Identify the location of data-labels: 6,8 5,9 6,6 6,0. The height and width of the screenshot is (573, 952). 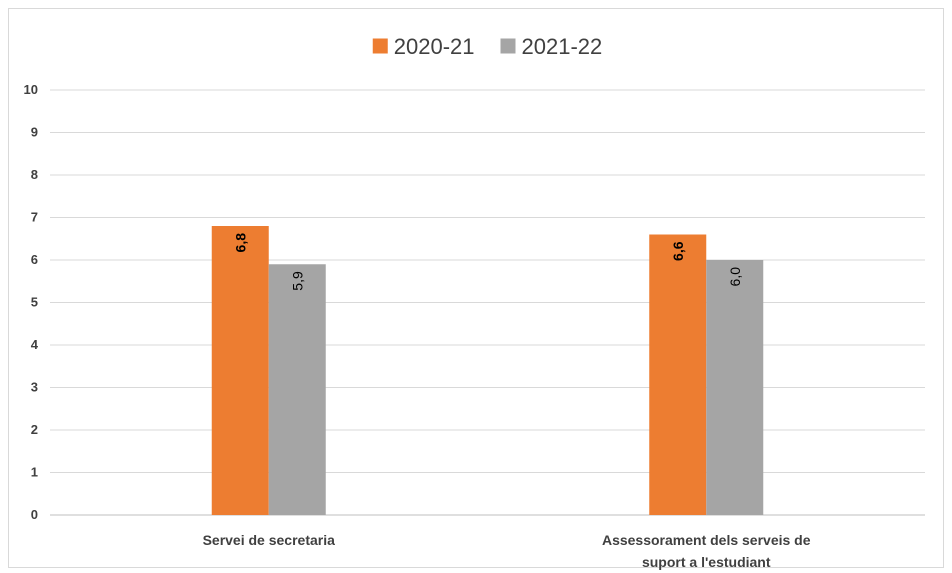
(487, 262).